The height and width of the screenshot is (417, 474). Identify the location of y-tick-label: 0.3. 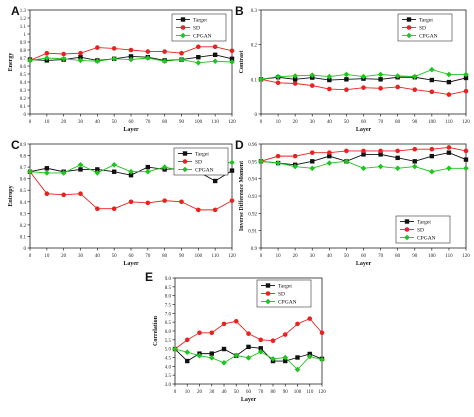
(23, 214).